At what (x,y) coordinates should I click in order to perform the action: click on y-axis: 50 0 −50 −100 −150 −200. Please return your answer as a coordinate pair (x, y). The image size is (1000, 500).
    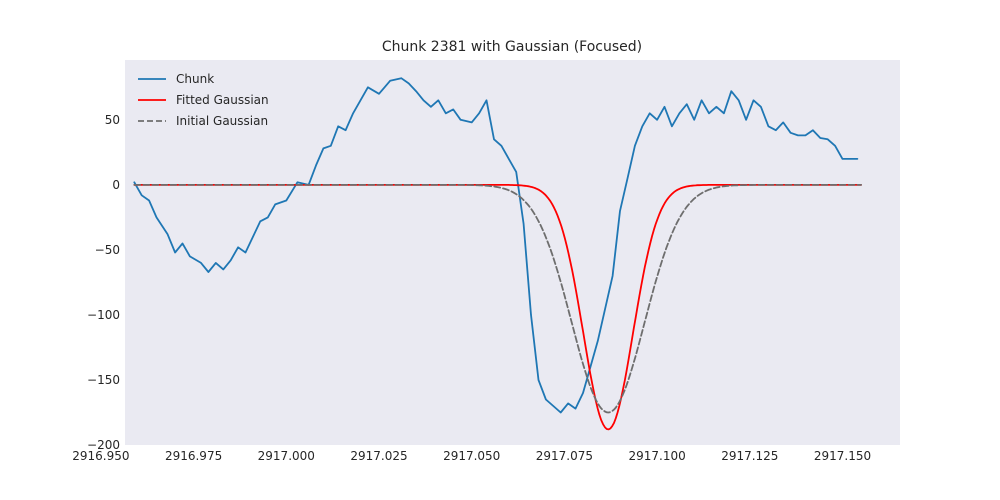
    Looking at the image, I should click on (103, 282).